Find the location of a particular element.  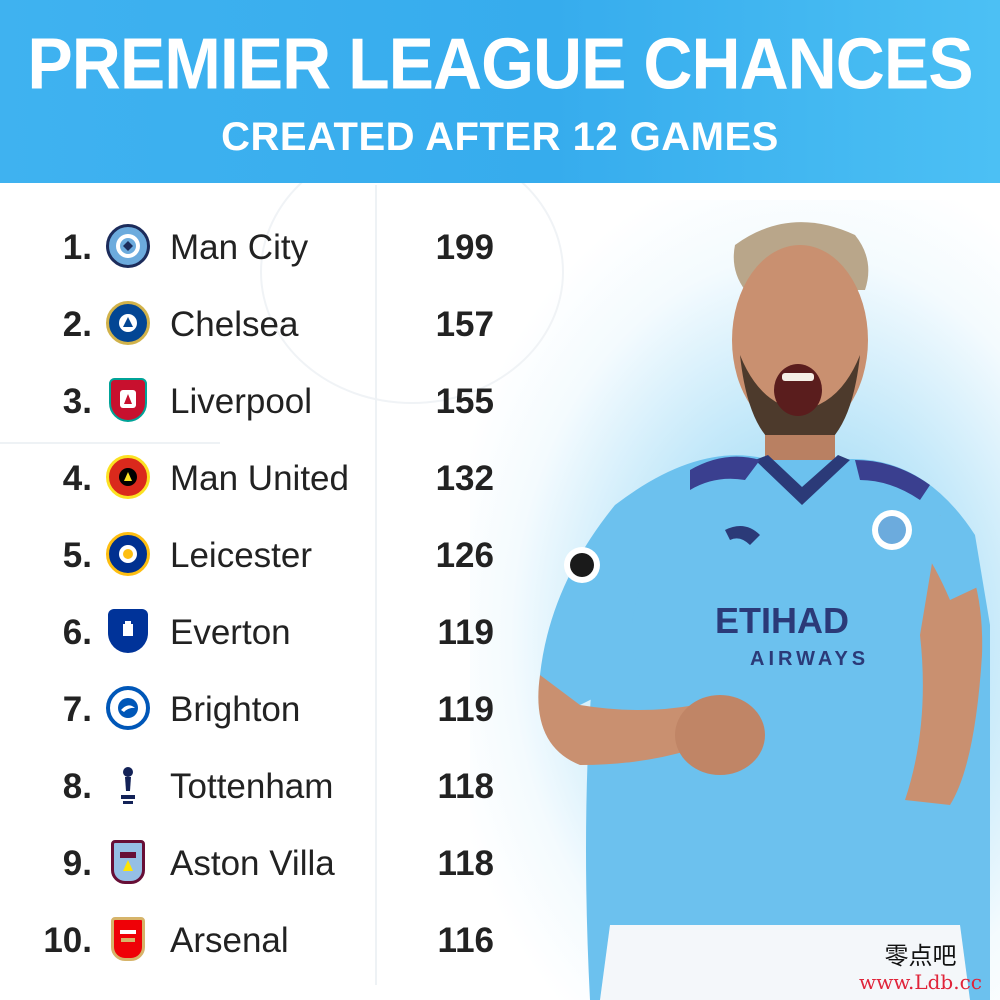

rank-number: 4. is located at coordinates (77, 478).